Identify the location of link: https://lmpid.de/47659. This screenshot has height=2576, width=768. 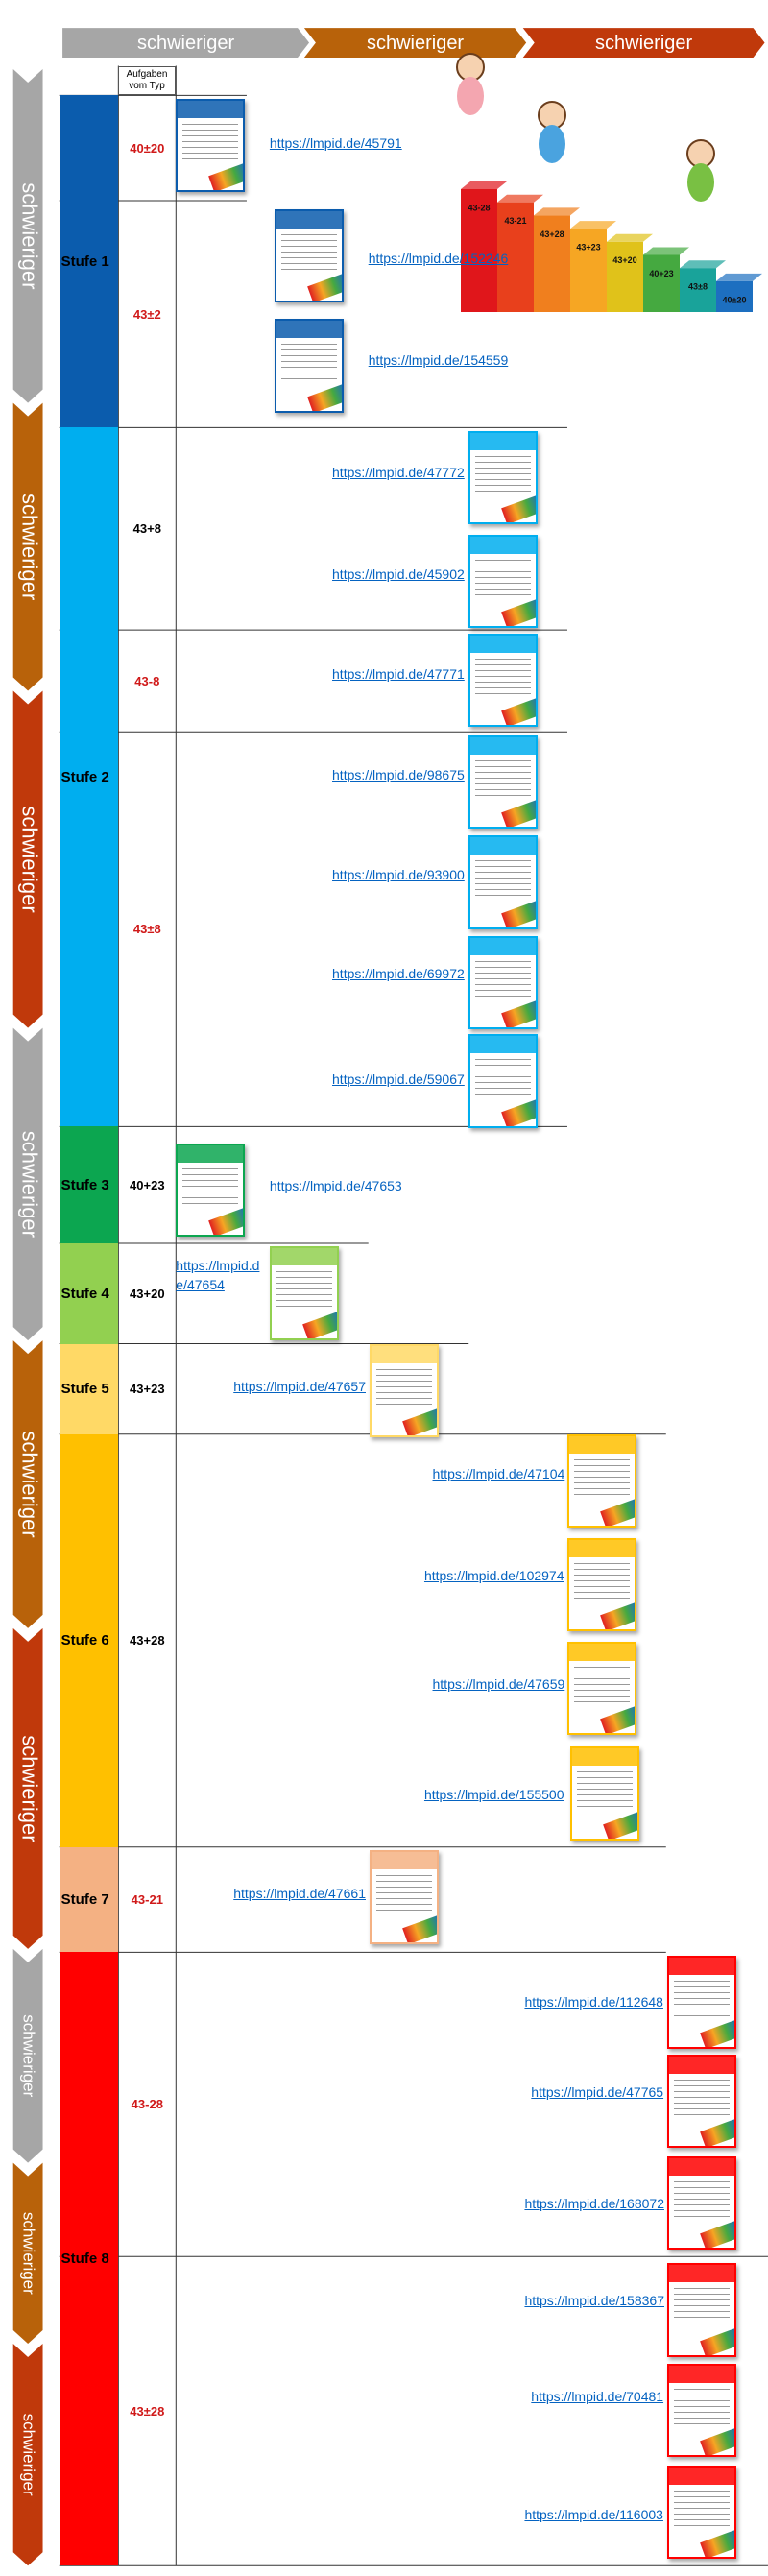
(498, 1684).